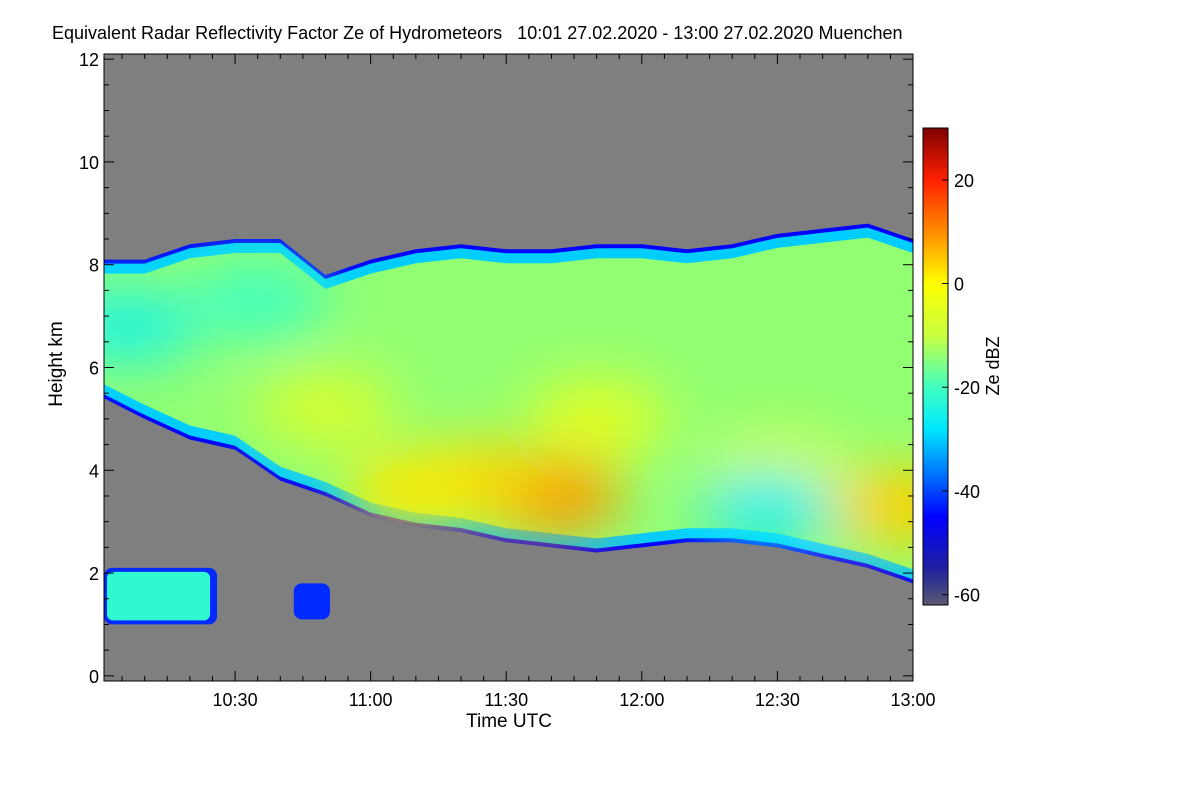 The image size is (1200, 800). What do you see at coordinates (509, 721) in the screenshot?
I see `x-axis-label: Time UTC` at bounding box center [509, 721].